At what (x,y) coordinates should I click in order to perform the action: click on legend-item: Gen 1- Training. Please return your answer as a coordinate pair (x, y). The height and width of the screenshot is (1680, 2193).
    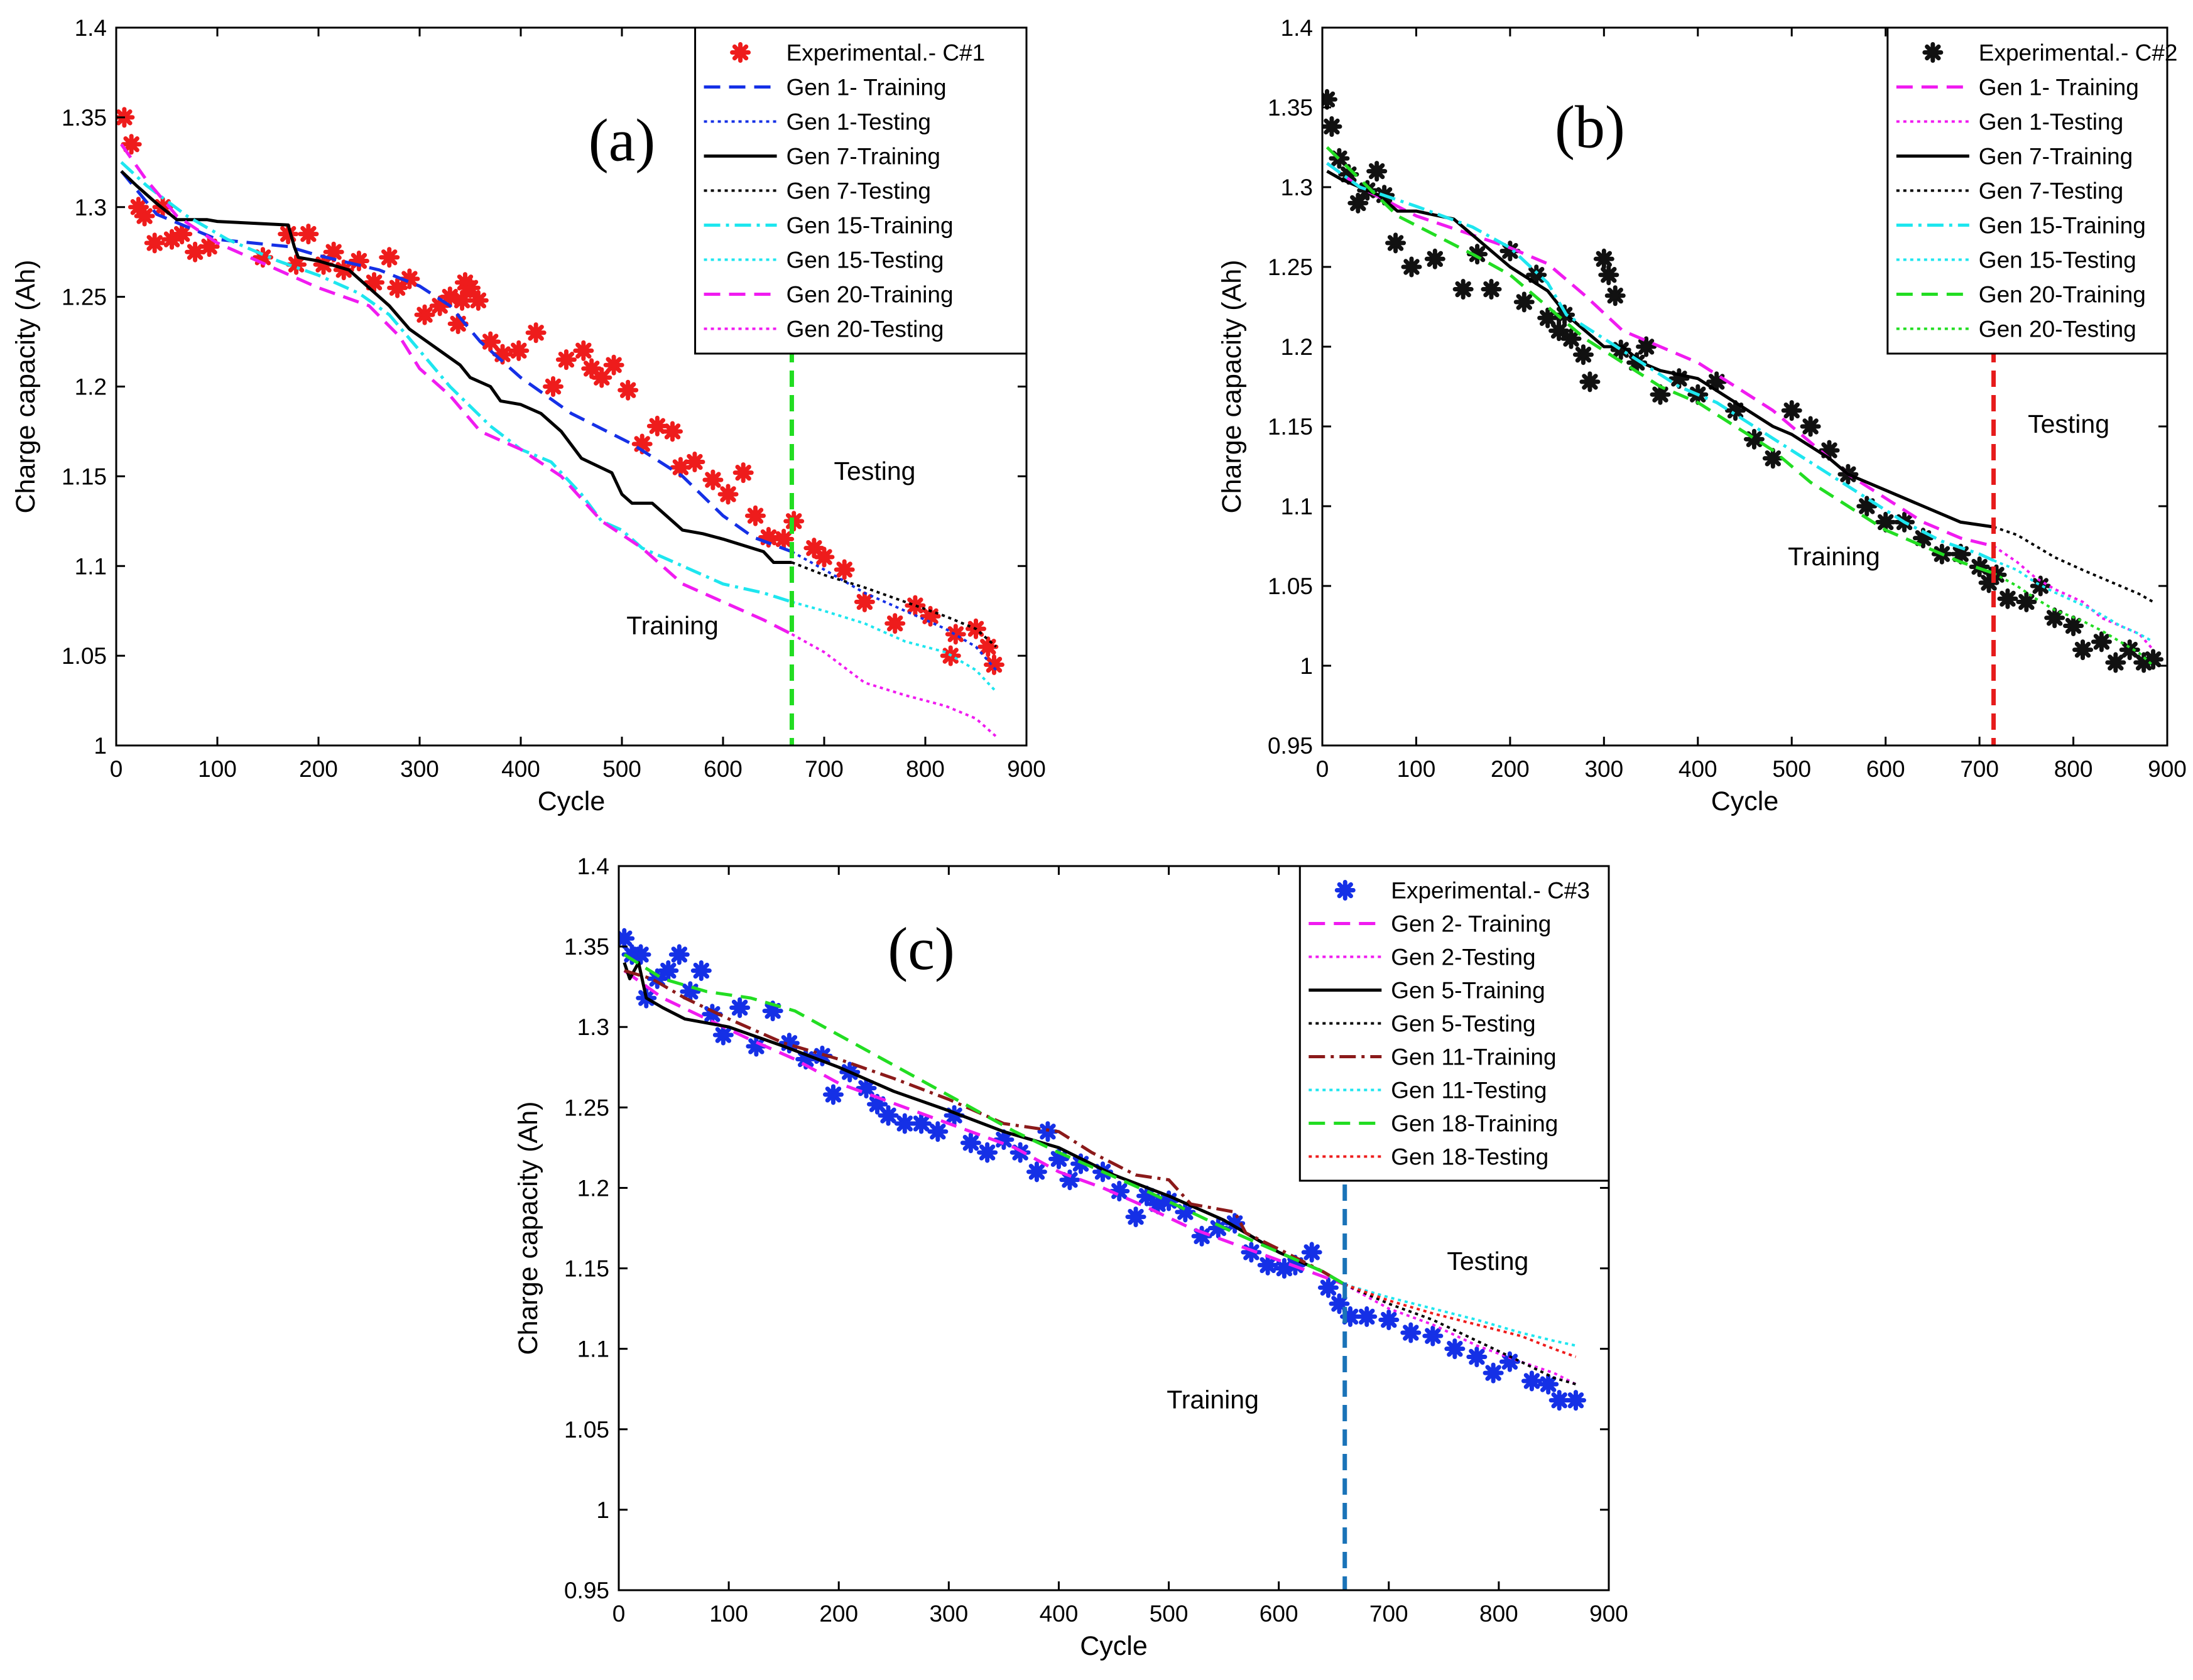
    Looking at the image, I should click on (2017, 87).